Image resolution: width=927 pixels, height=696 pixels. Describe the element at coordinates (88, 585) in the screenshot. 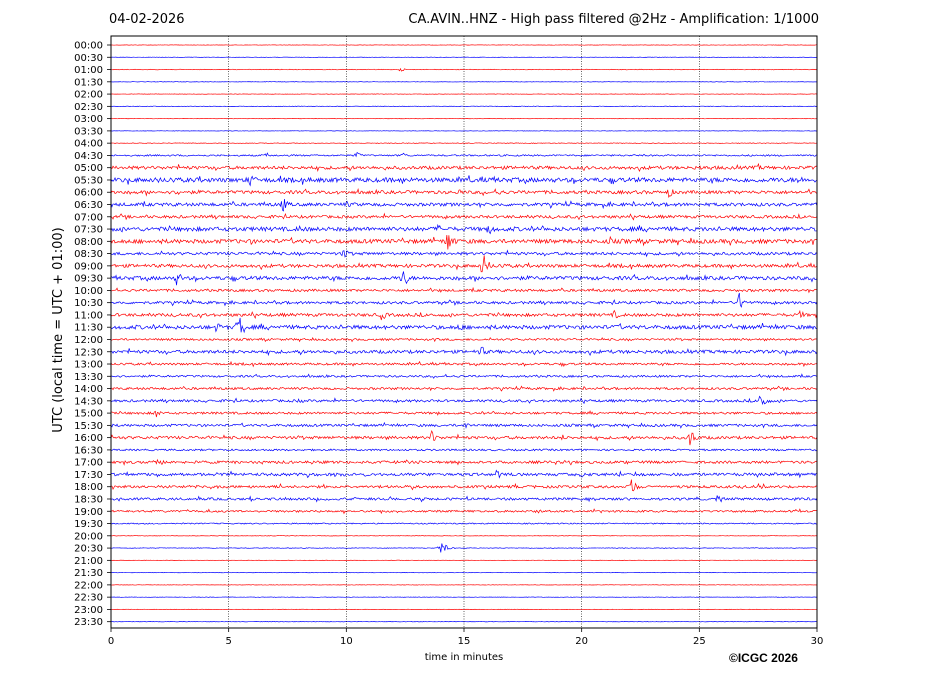

I see `y-tick-label: 22:00` at that location.